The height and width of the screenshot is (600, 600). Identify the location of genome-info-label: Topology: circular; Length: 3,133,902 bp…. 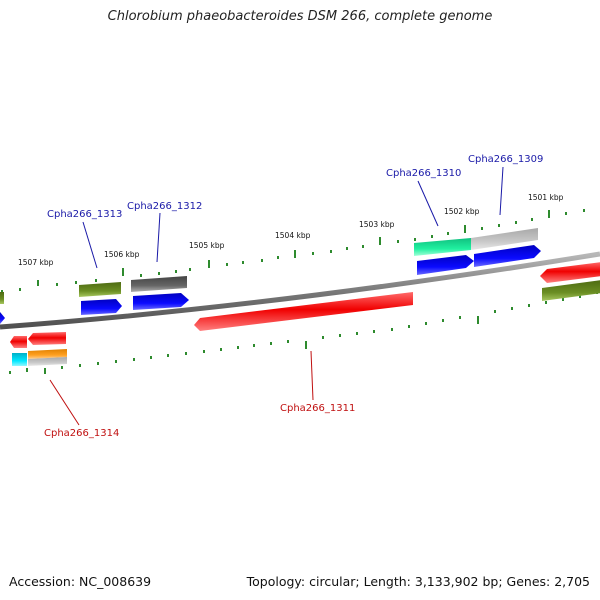
(418, 581).